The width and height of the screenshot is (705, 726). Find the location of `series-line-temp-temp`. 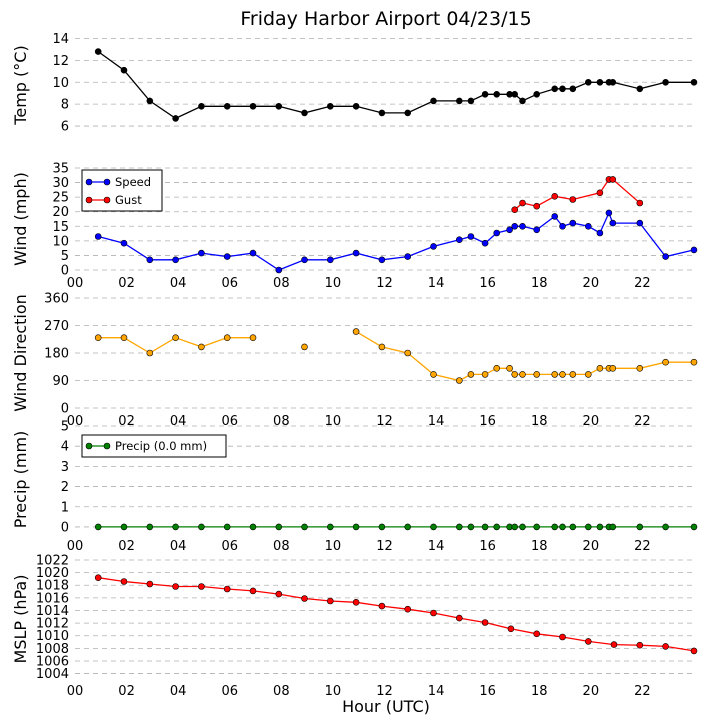

series-line-temp-temp is located at coordinates (395, 85).